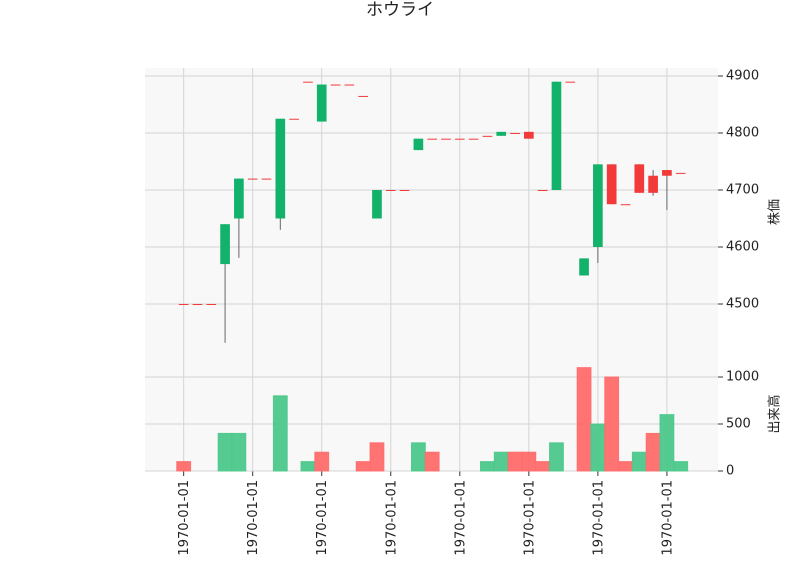  Describe the element at coordinates (742, 189) in the screenshot. I see `y-tick-label: 4700` at that location.